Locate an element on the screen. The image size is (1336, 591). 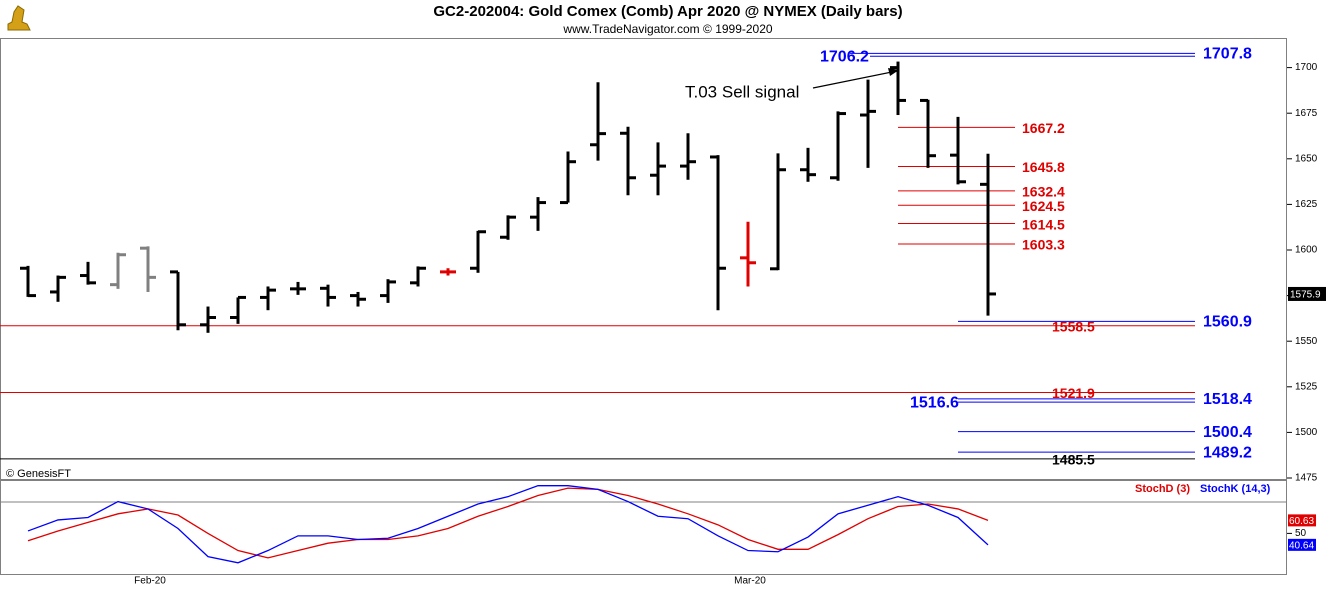
level-label: 1521.9 is located at coordinates (1073, 393).